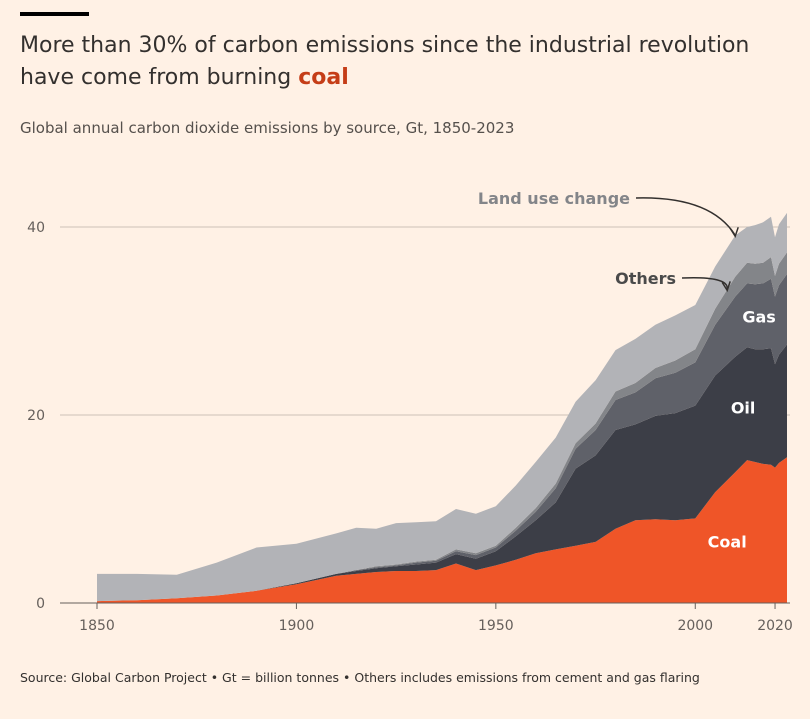 Image resolution: width=810 pixels, height=719 pixels. Describe the element at coordinates (496, 626) in the screenshot. I see `x-tick-label-1950: 1950` at that location.